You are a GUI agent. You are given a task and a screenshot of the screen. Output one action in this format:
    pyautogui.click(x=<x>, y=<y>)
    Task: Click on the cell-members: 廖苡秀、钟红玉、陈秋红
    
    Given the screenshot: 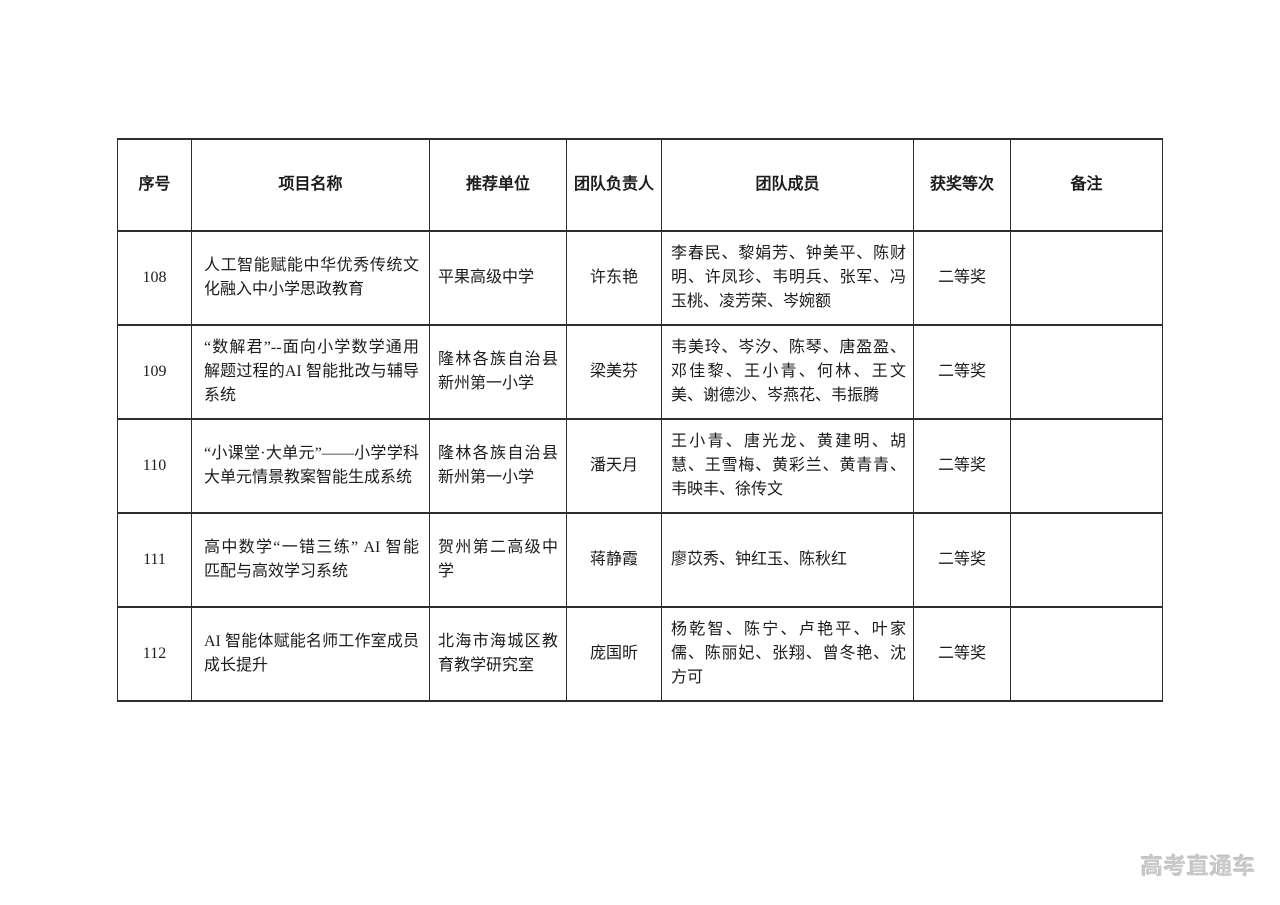 What is the action you would take?
    pyautogui.click(x=787, y=560)
    